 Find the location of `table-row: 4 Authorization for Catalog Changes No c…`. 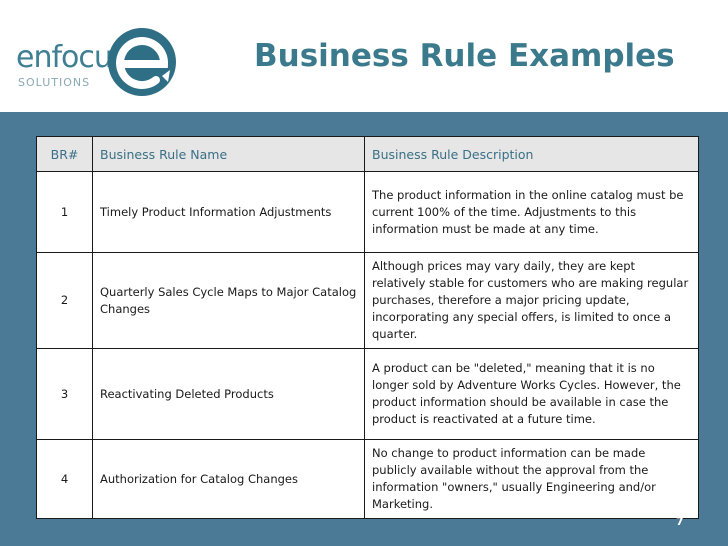

table-row: 4 Authorization for Catalog Changes No c… is located at coordinates (367, 479).